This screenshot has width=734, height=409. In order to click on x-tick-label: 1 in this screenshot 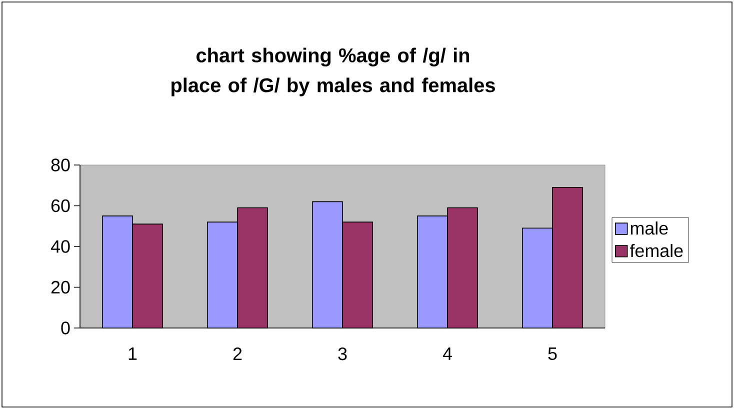, I will do `click(132, 354)`.